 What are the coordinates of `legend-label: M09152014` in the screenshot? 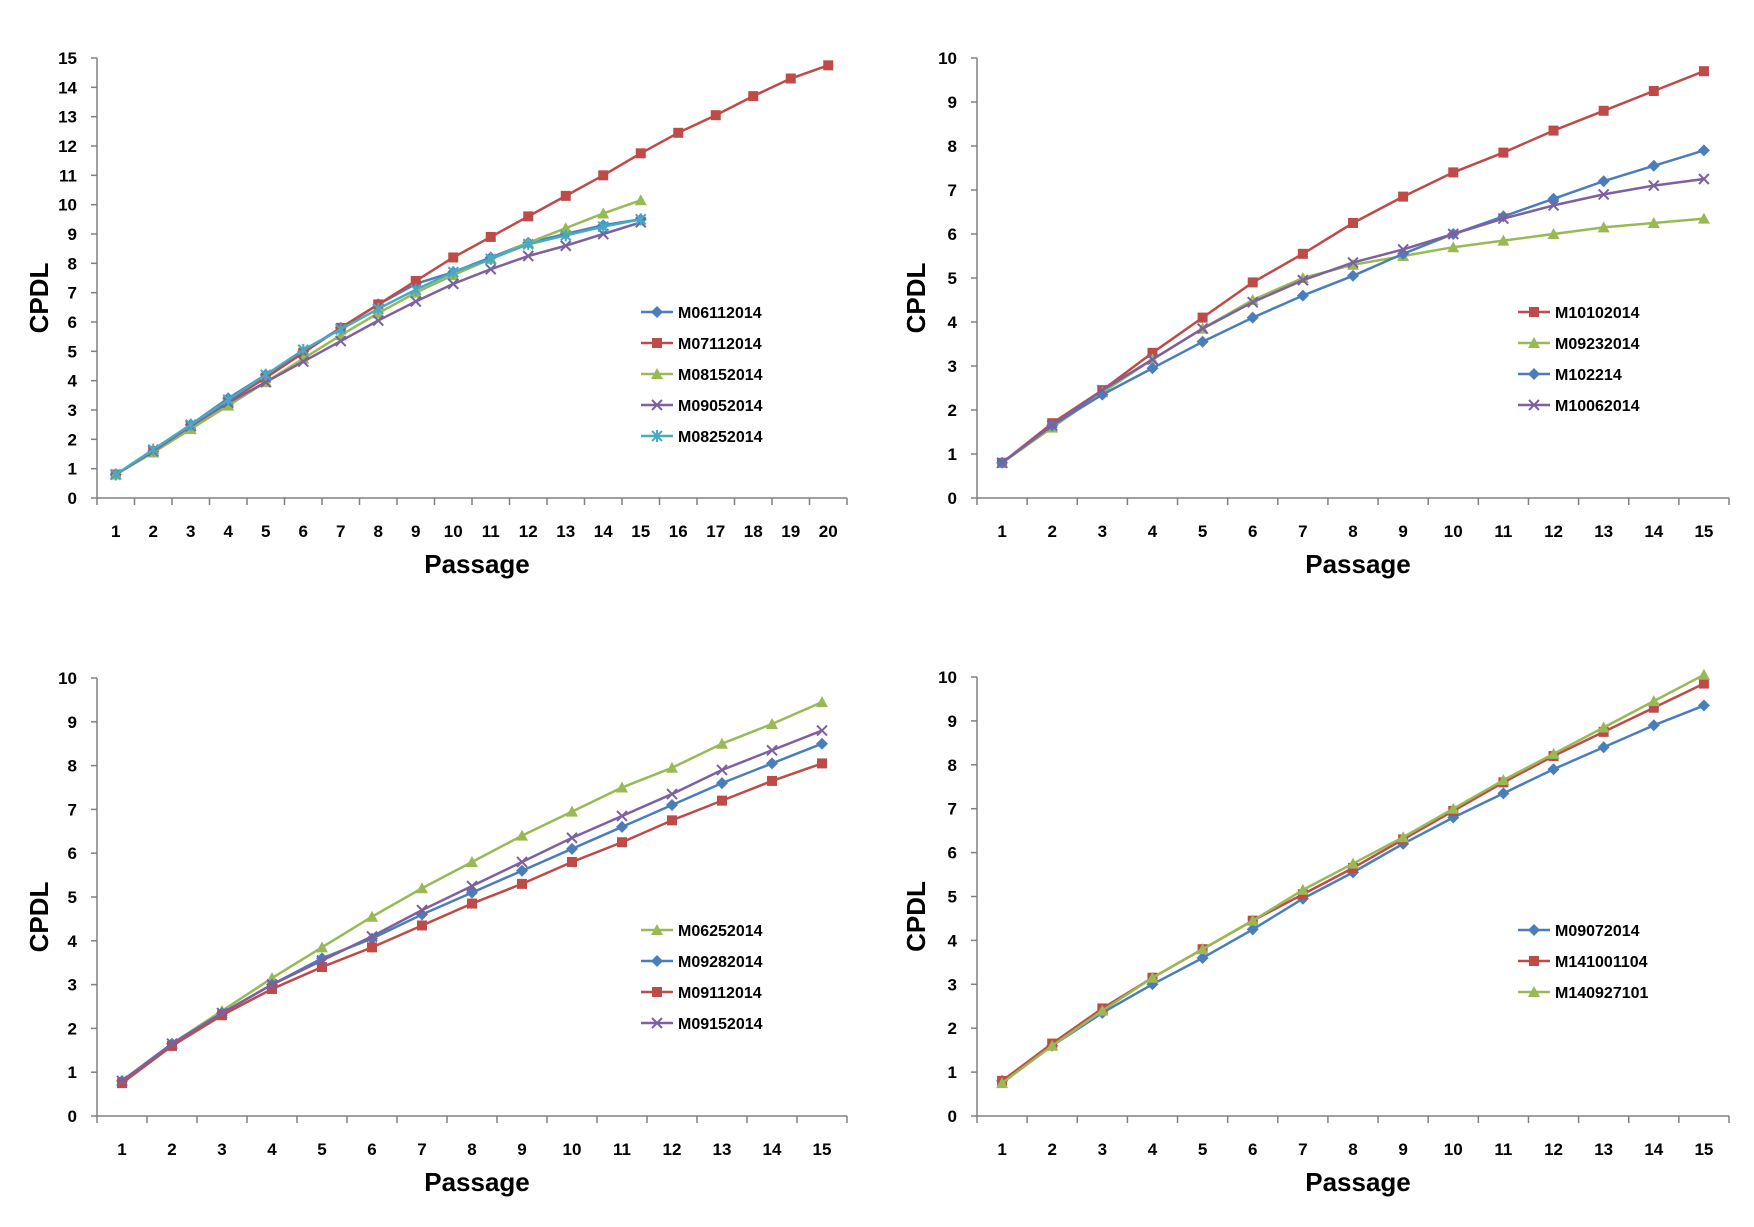 It's located at (720, 1024).